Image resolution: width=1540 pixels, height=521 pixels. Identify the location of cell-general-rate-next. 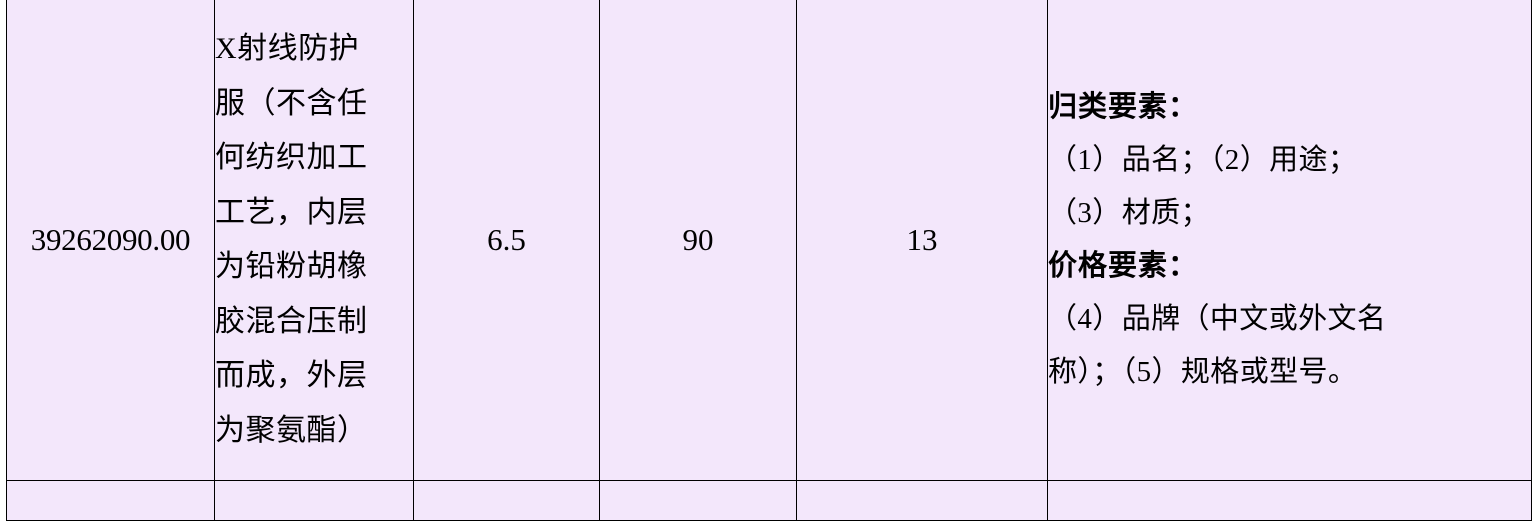
(698, 500).